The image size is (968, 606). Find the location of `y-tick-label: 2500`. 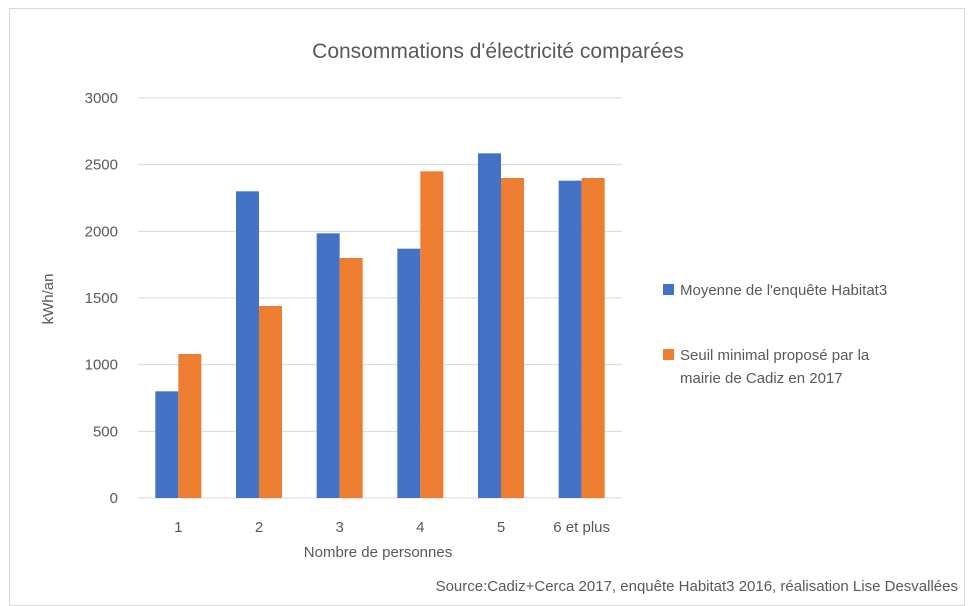

y-tick-label: 2500 is located at coordinates (101, 165).